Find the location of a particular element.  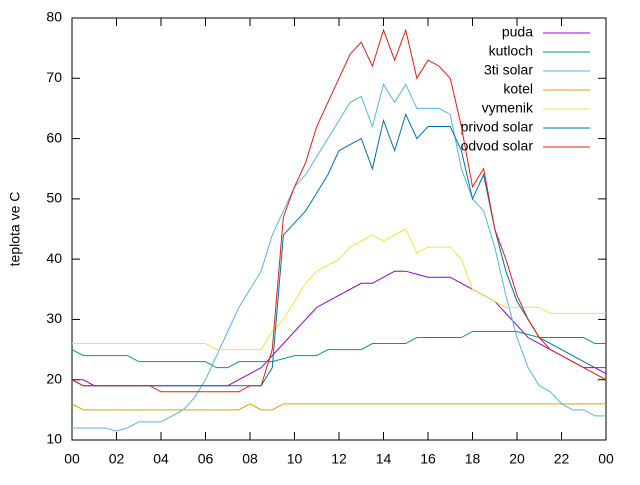

y-tick-label: 50 is located at coordinates (54, 198).